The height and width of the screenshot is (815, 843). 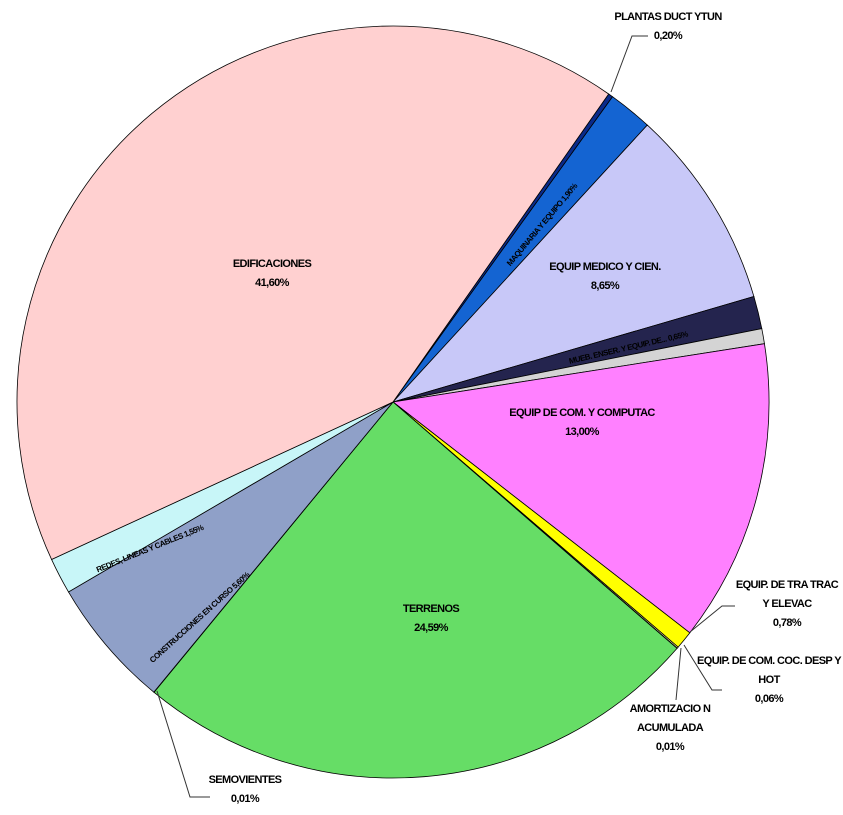 What do you see at coordinates (431, 609) in the screenshot?
I see `category-name: TERRENOS` at bounding box center [431, 609].